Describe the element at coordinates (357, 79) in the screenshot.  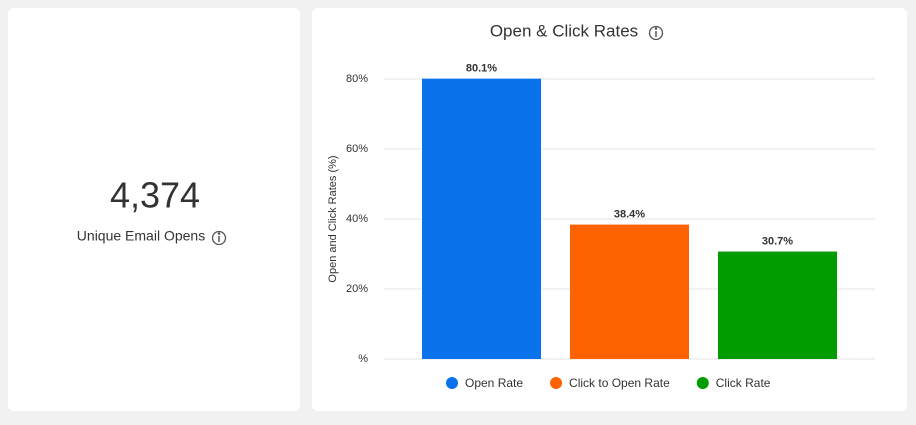
I see `y-tick-label: 80%` at that location.